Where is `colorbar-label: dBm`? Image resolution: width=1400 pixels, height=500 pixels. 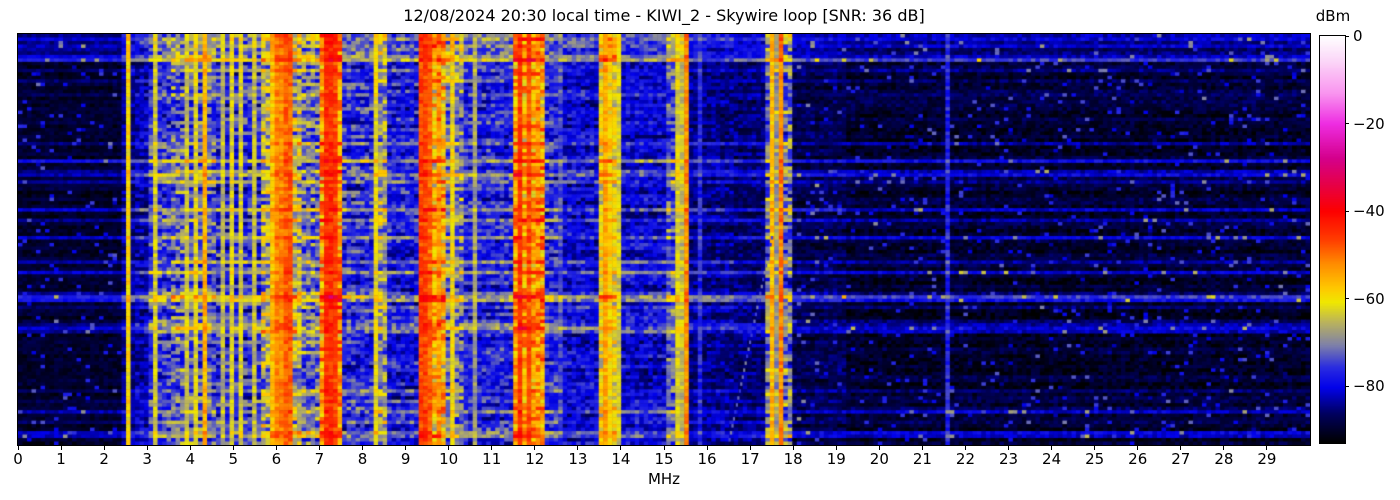
colorbar-label: dBm is located at coordinates (1333, 16).